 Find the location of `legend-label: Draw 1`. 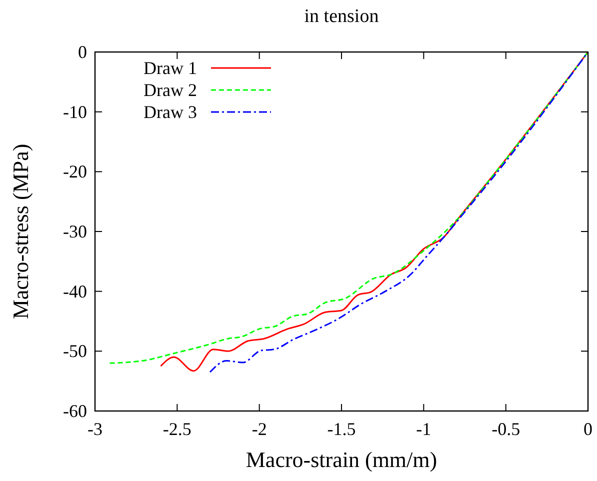

legend-label: Draw 1 is located at coordinates (170, 68).